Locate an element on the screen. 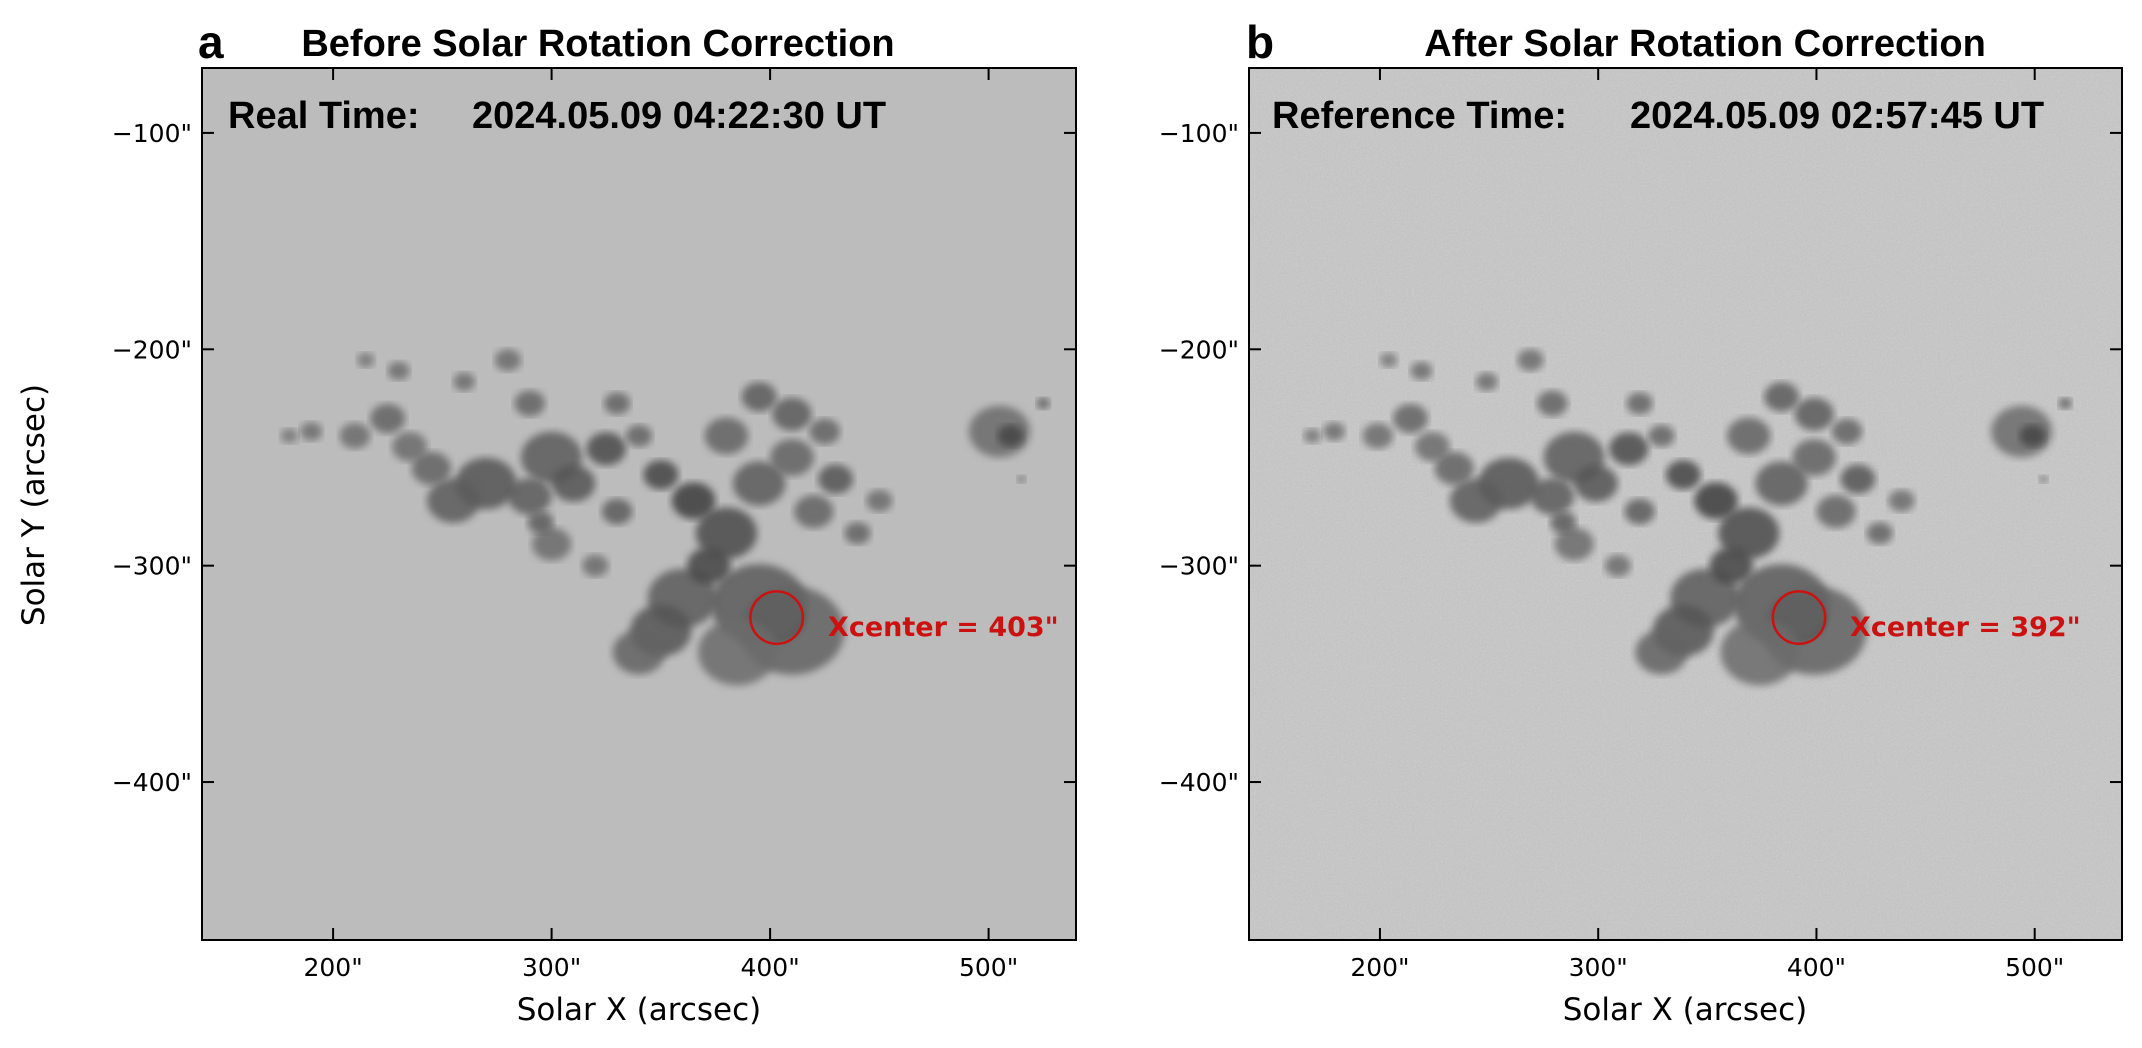  panel-letter: a is located at coordinates (211, 42).